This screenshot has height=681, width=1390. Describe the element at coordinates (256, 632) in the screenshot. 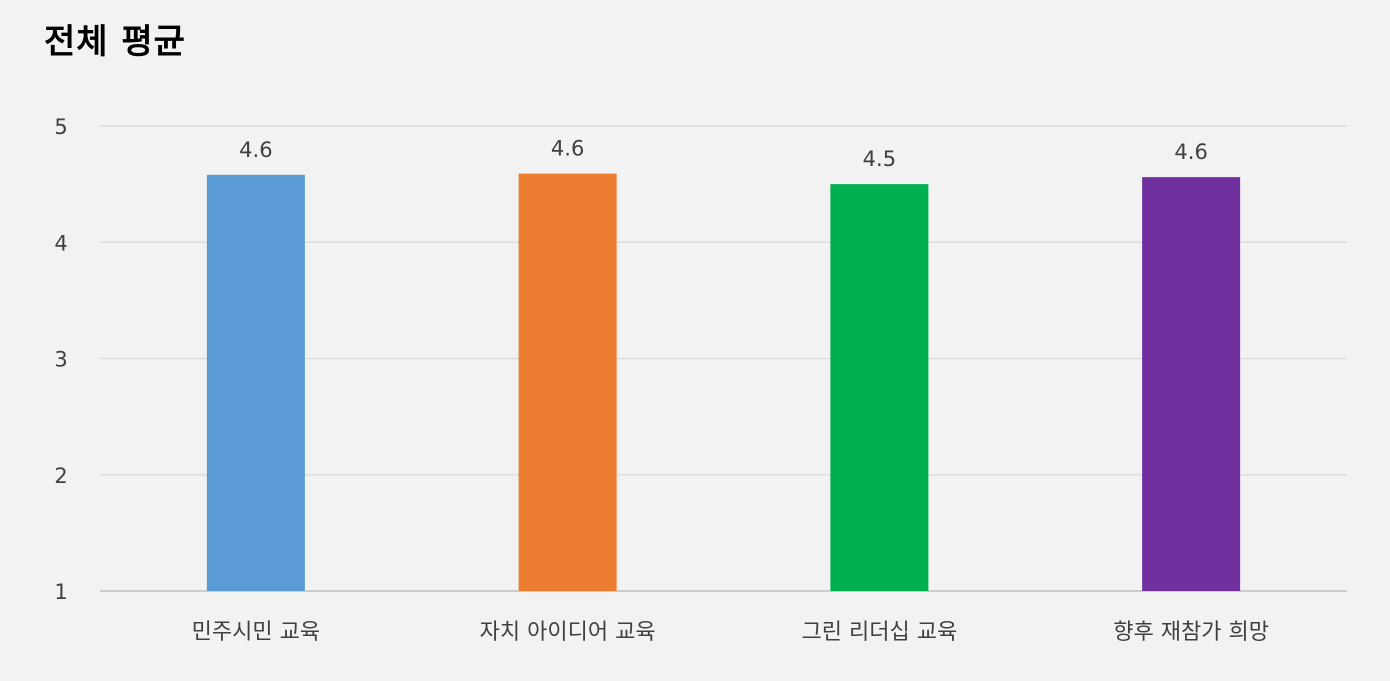

I see `category-label: 민주시민 교육` at that location.